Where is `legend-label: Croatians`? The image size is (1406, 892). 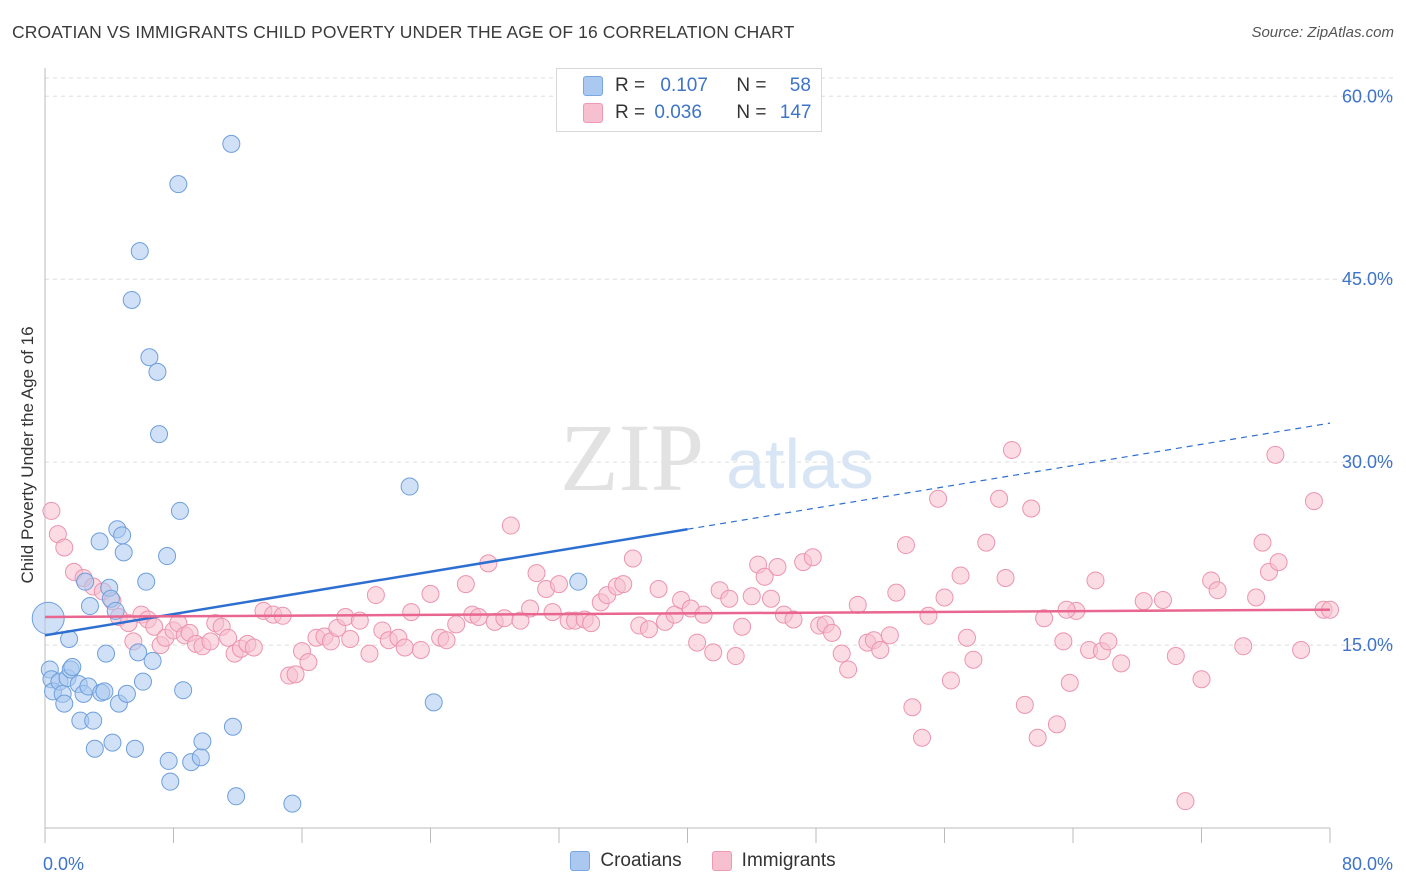
legend-label: Croatians is located at coordinates (641, 860).